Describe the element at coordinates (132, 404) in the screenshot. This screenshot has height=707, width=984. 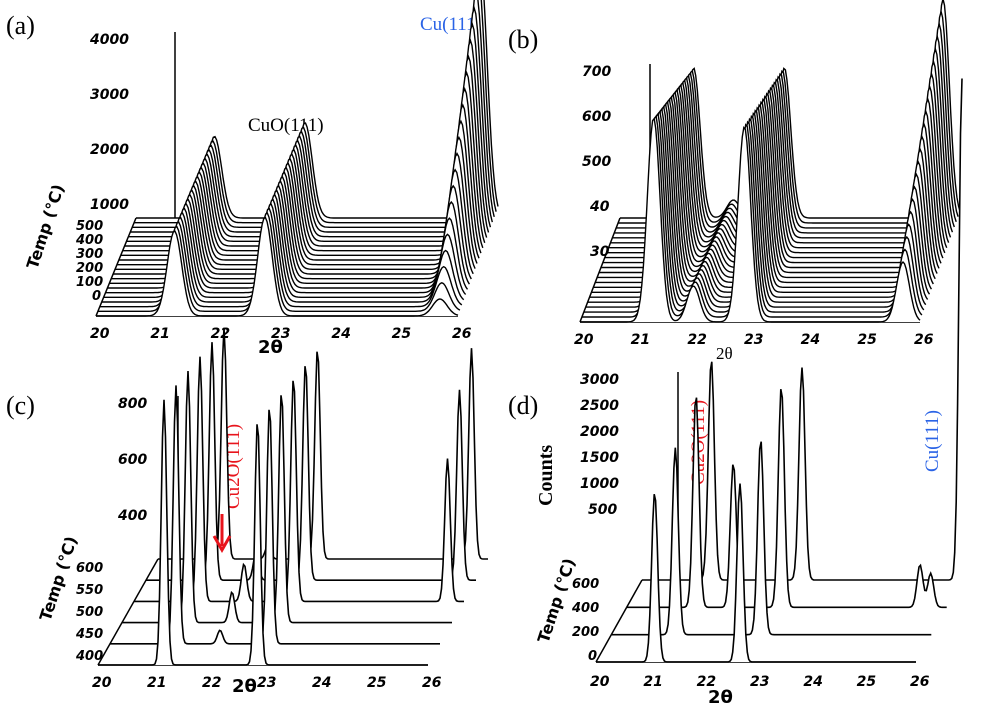
I see `y-tick-label: 800` at that location.